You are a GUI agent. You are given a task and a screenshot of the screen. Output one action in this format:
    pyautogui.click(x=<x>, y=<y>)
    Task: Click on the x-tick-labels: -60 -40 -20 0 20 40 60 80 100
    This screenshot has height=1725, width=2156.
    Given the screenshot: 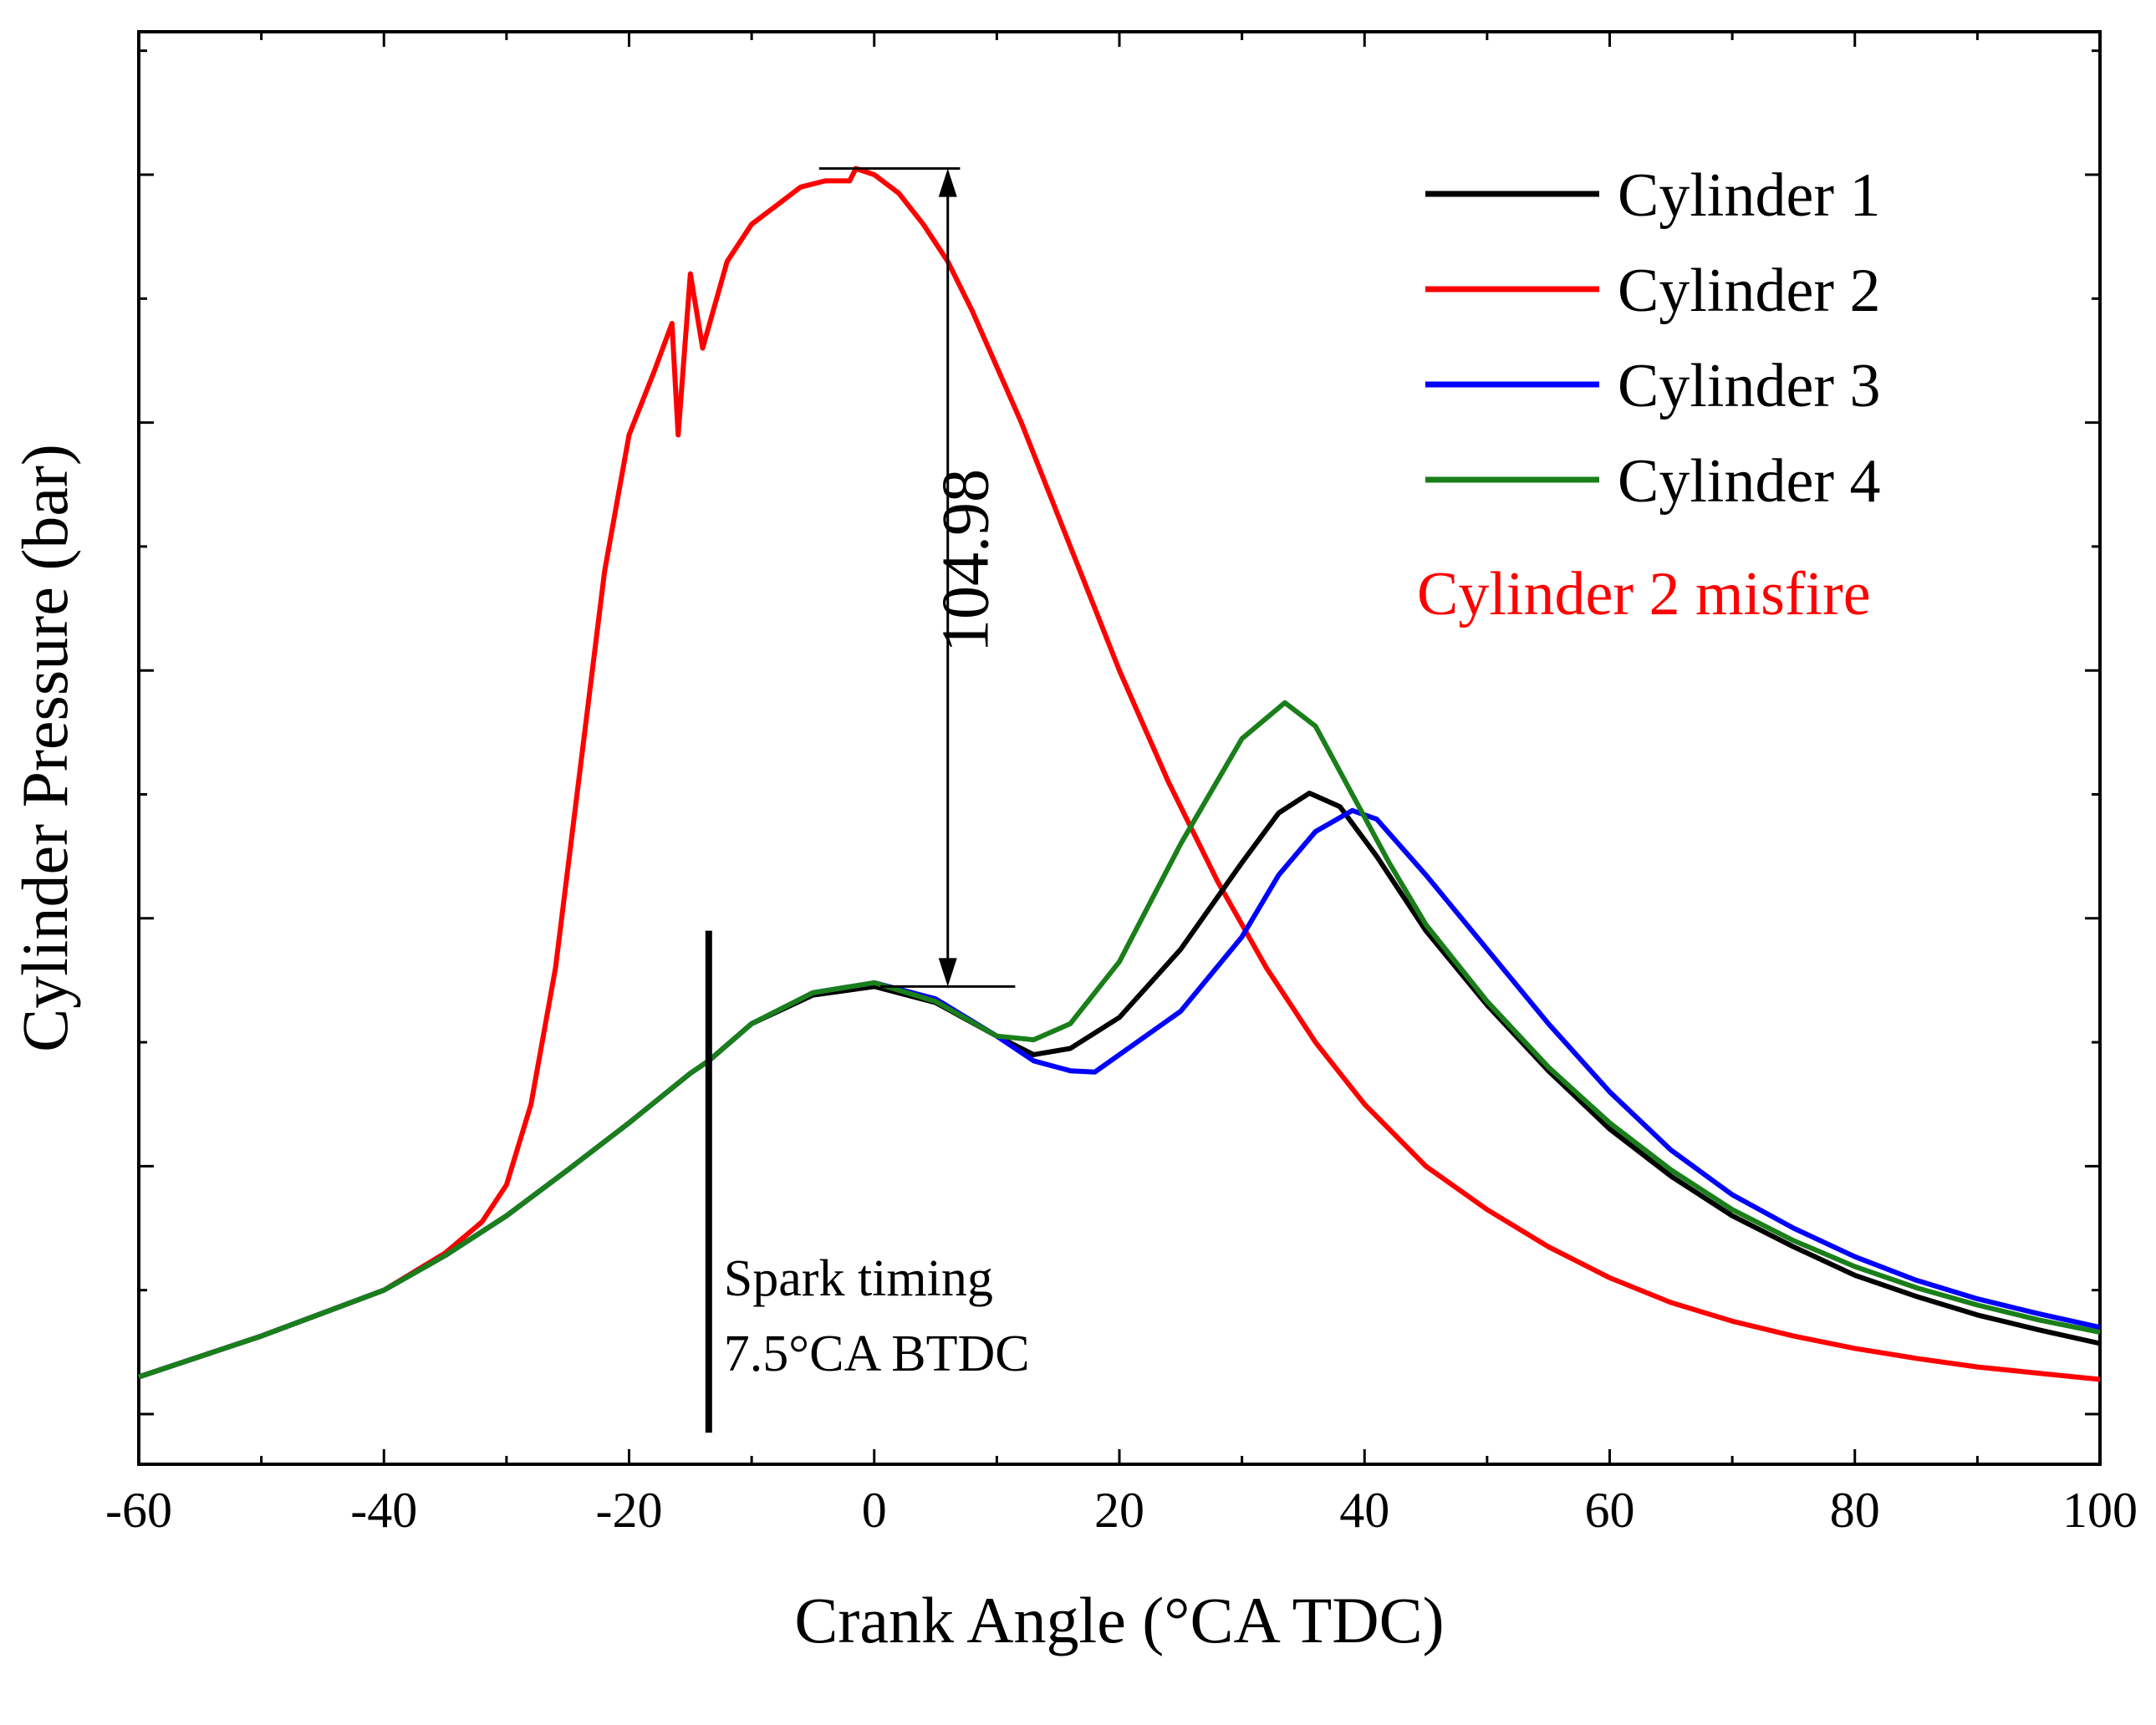 What is the action you would take?
    pyautogui.click(x=1122, y=1510)
    